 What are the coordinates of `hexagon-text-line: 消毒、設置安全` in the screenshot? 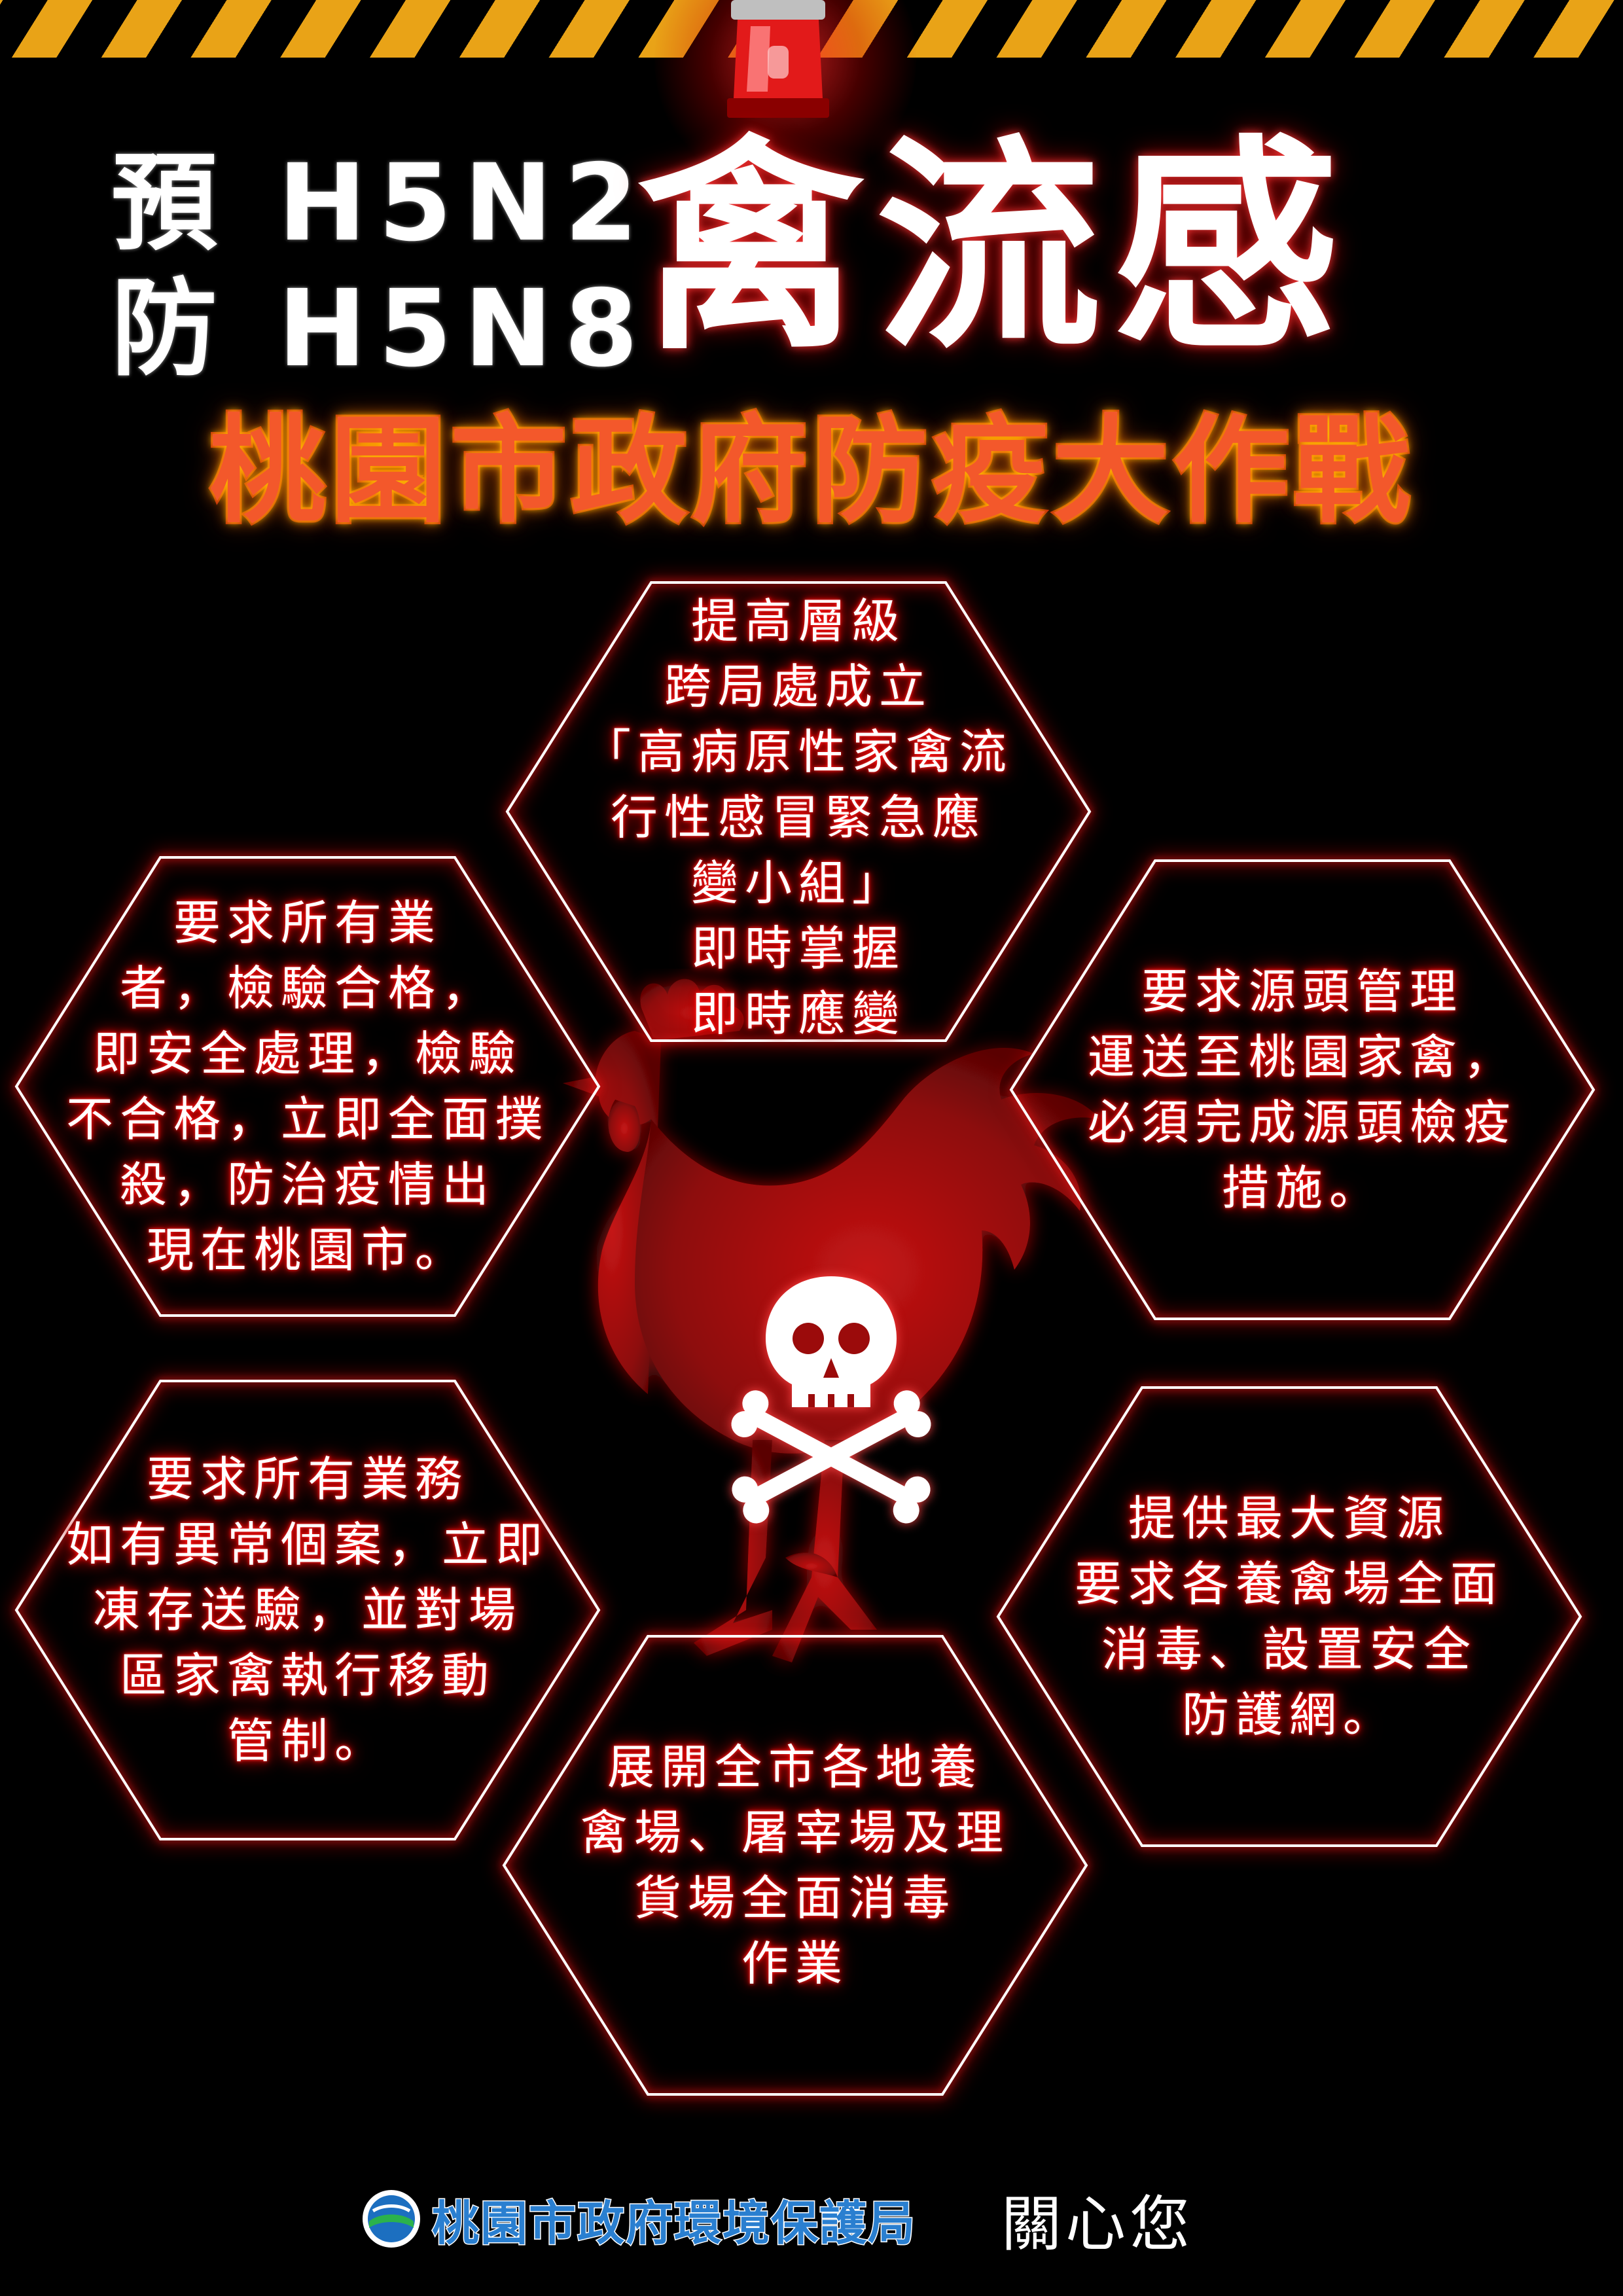 It's located at (1289, 1649).